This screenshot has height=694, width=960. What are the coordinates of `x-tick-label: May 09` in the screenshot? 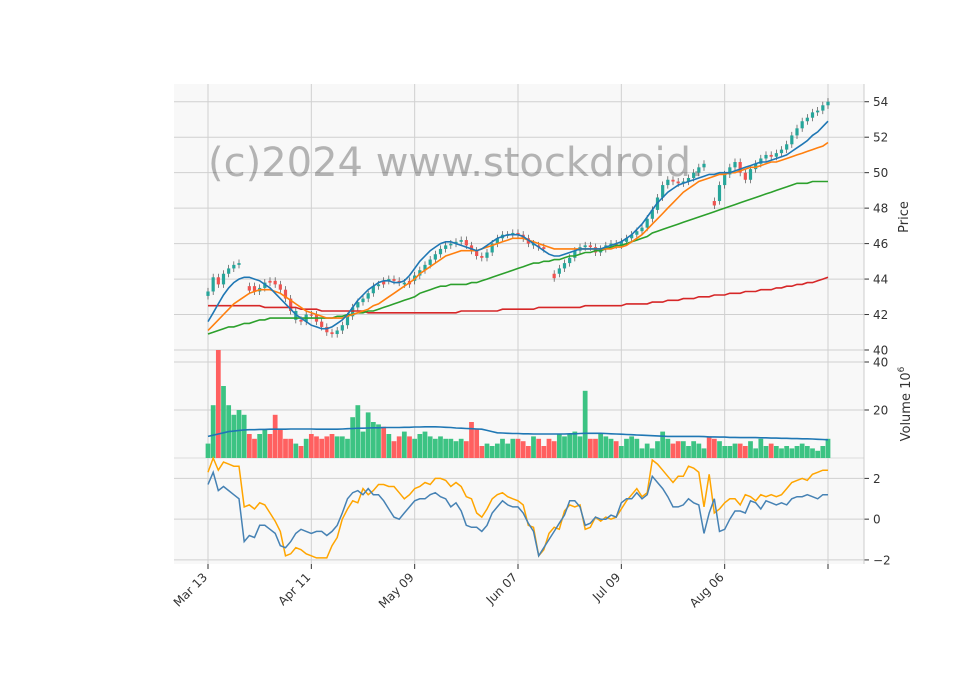 It's located at (396, 590).